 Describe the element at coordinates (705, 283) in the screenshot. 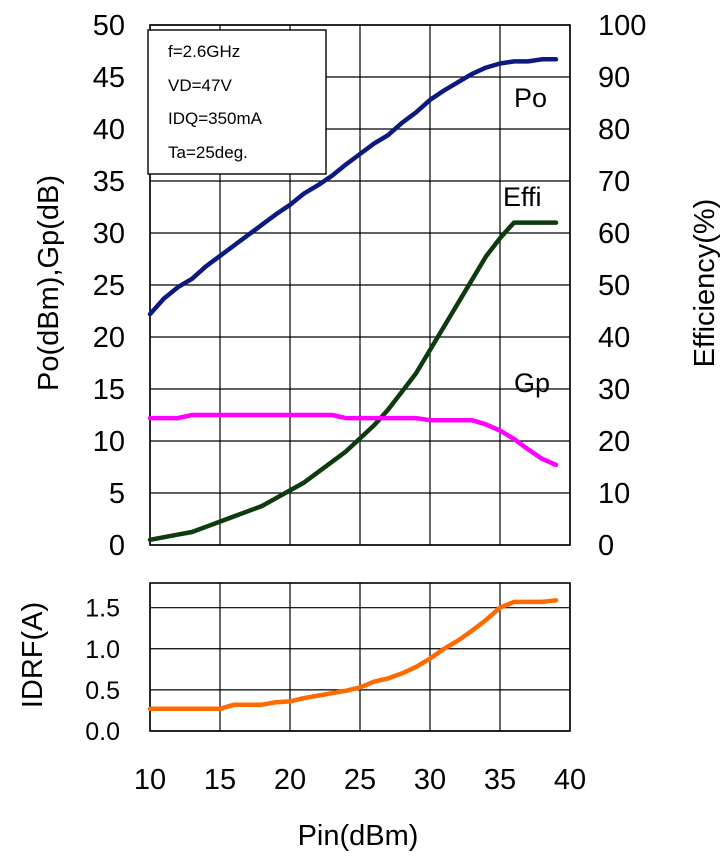

I see `y-axis-title-right: Efficiency(%)` at that location.